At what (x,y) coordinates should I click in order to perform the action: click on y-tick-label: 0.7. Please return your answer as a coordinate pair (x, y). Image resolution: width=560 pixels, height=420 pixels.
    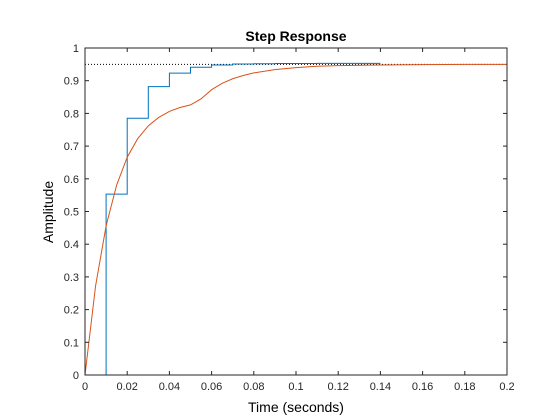
    Looking at the image, I should click on (71, 147).